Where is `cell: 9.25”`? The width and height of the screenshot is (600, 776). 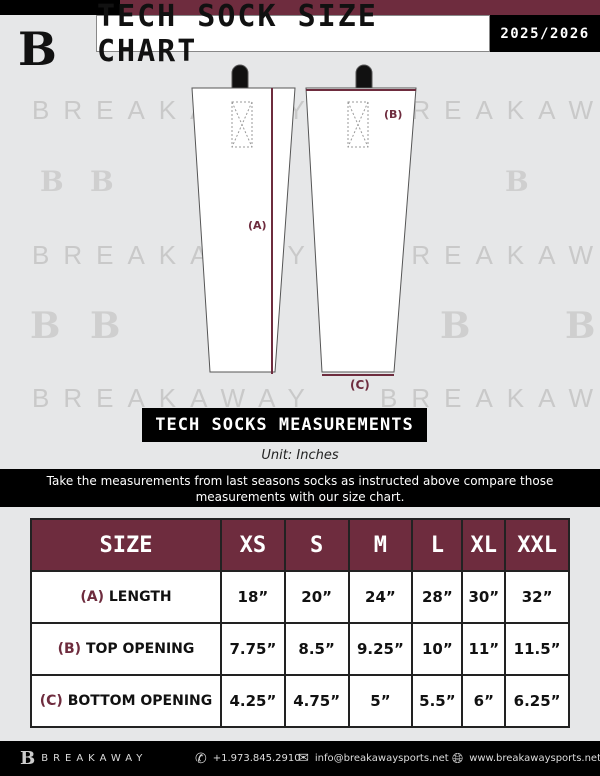 cell: 9.25” is located at coordinates (380, 649).